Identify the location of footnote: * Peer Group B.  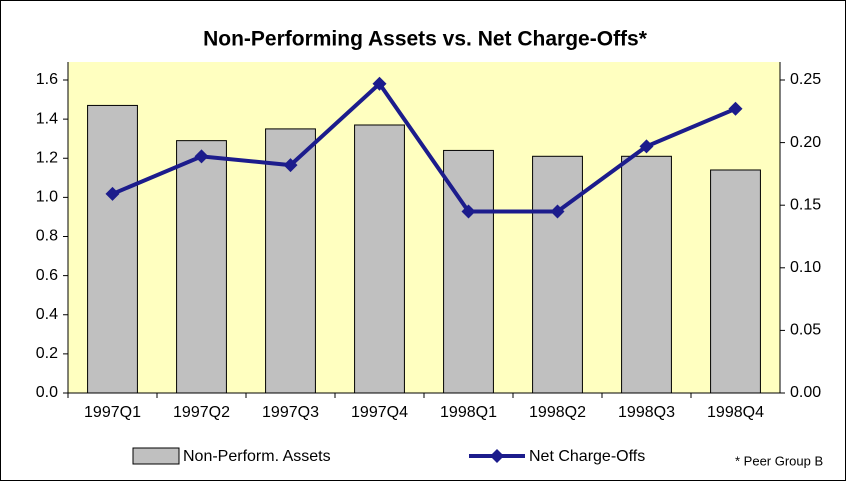
(779, 460).